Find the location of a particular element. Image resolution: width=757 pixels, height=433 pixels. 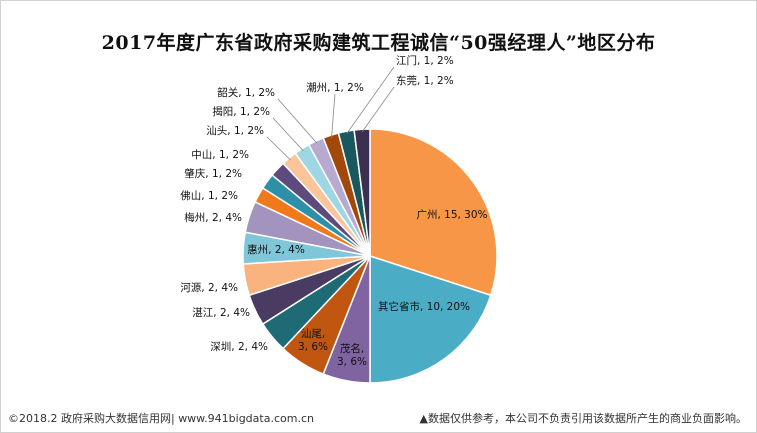

data-label-河源: 河源, 2, 4% is located at coordinates (209, 287).